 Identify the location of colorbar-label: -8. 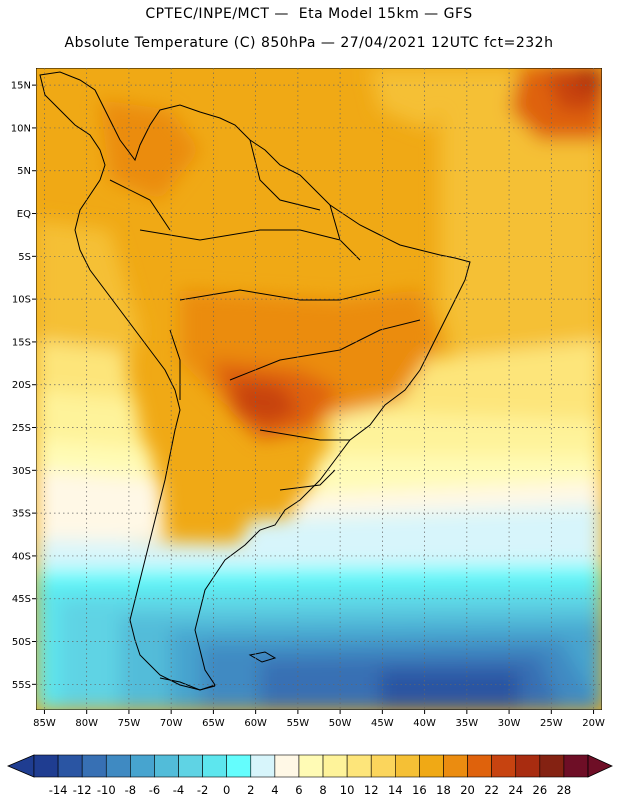
(130, 790).